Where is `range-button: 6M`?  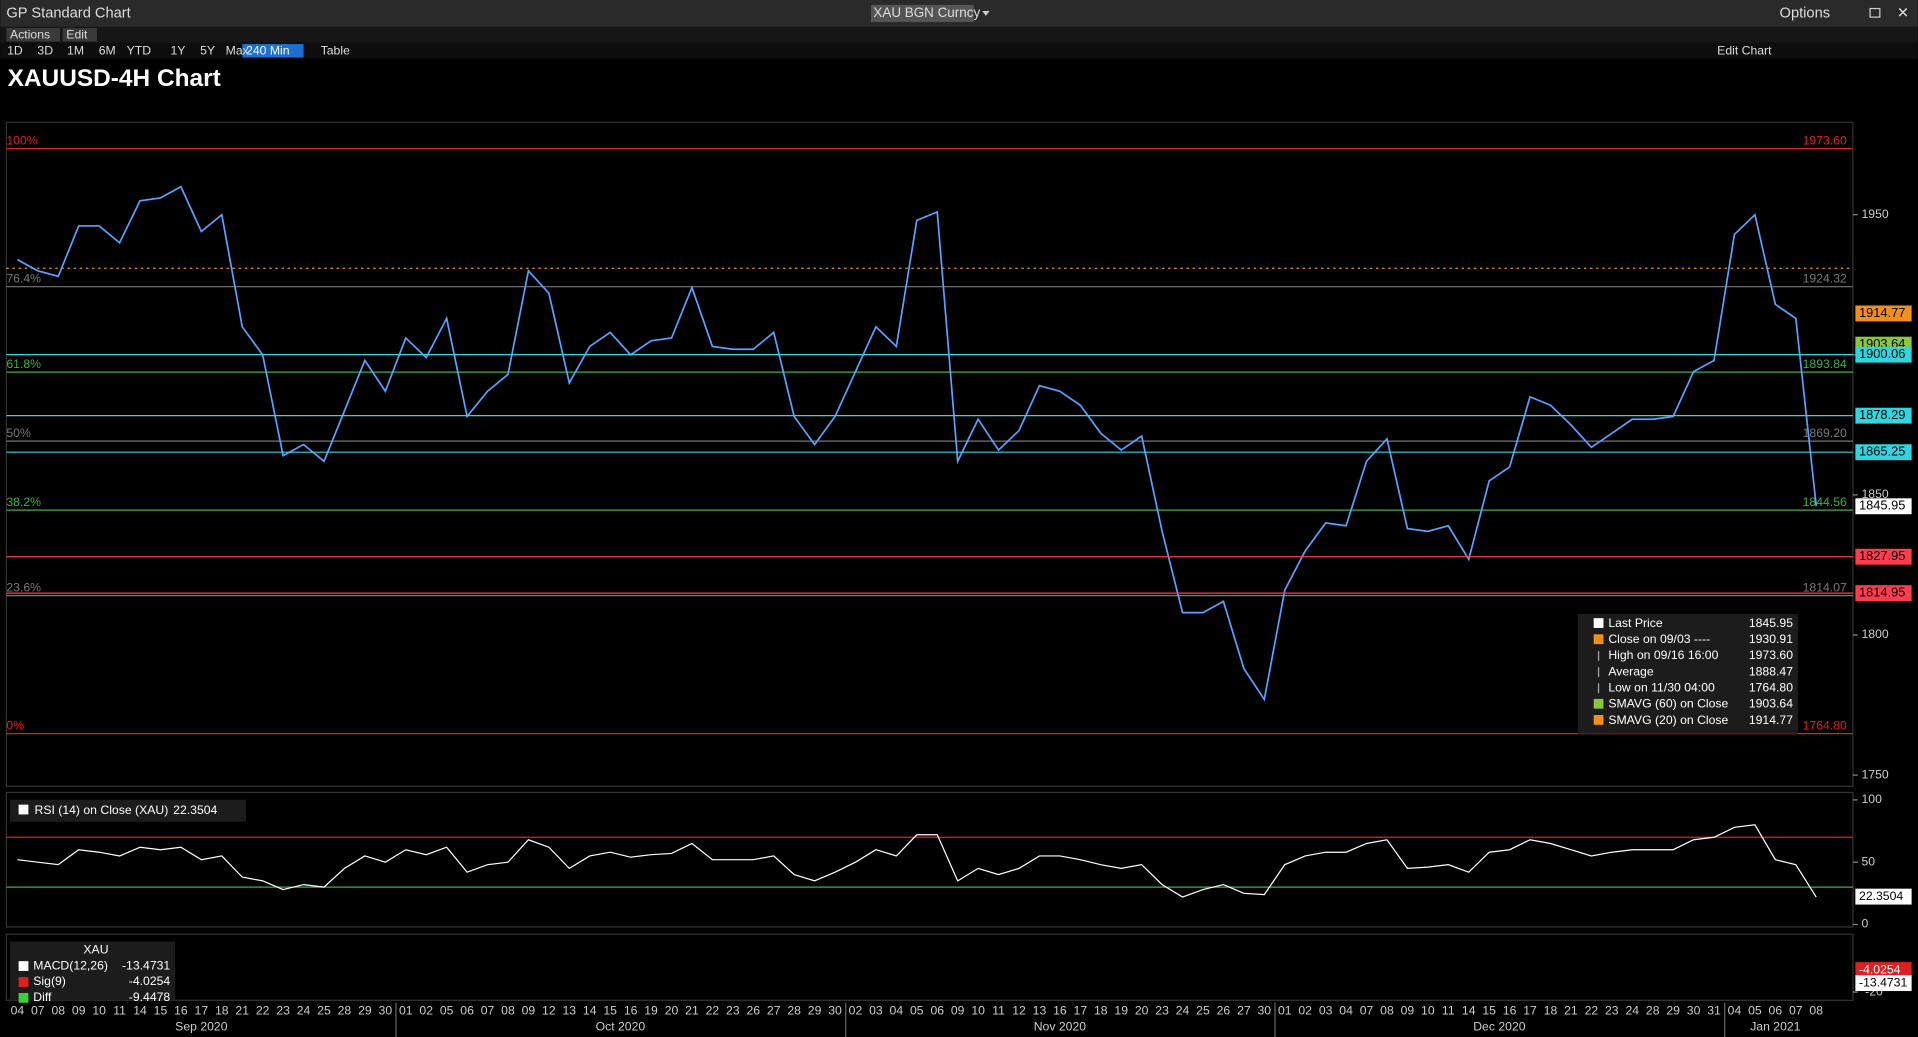
range-button: 6M is located at coordinates (107, 51).